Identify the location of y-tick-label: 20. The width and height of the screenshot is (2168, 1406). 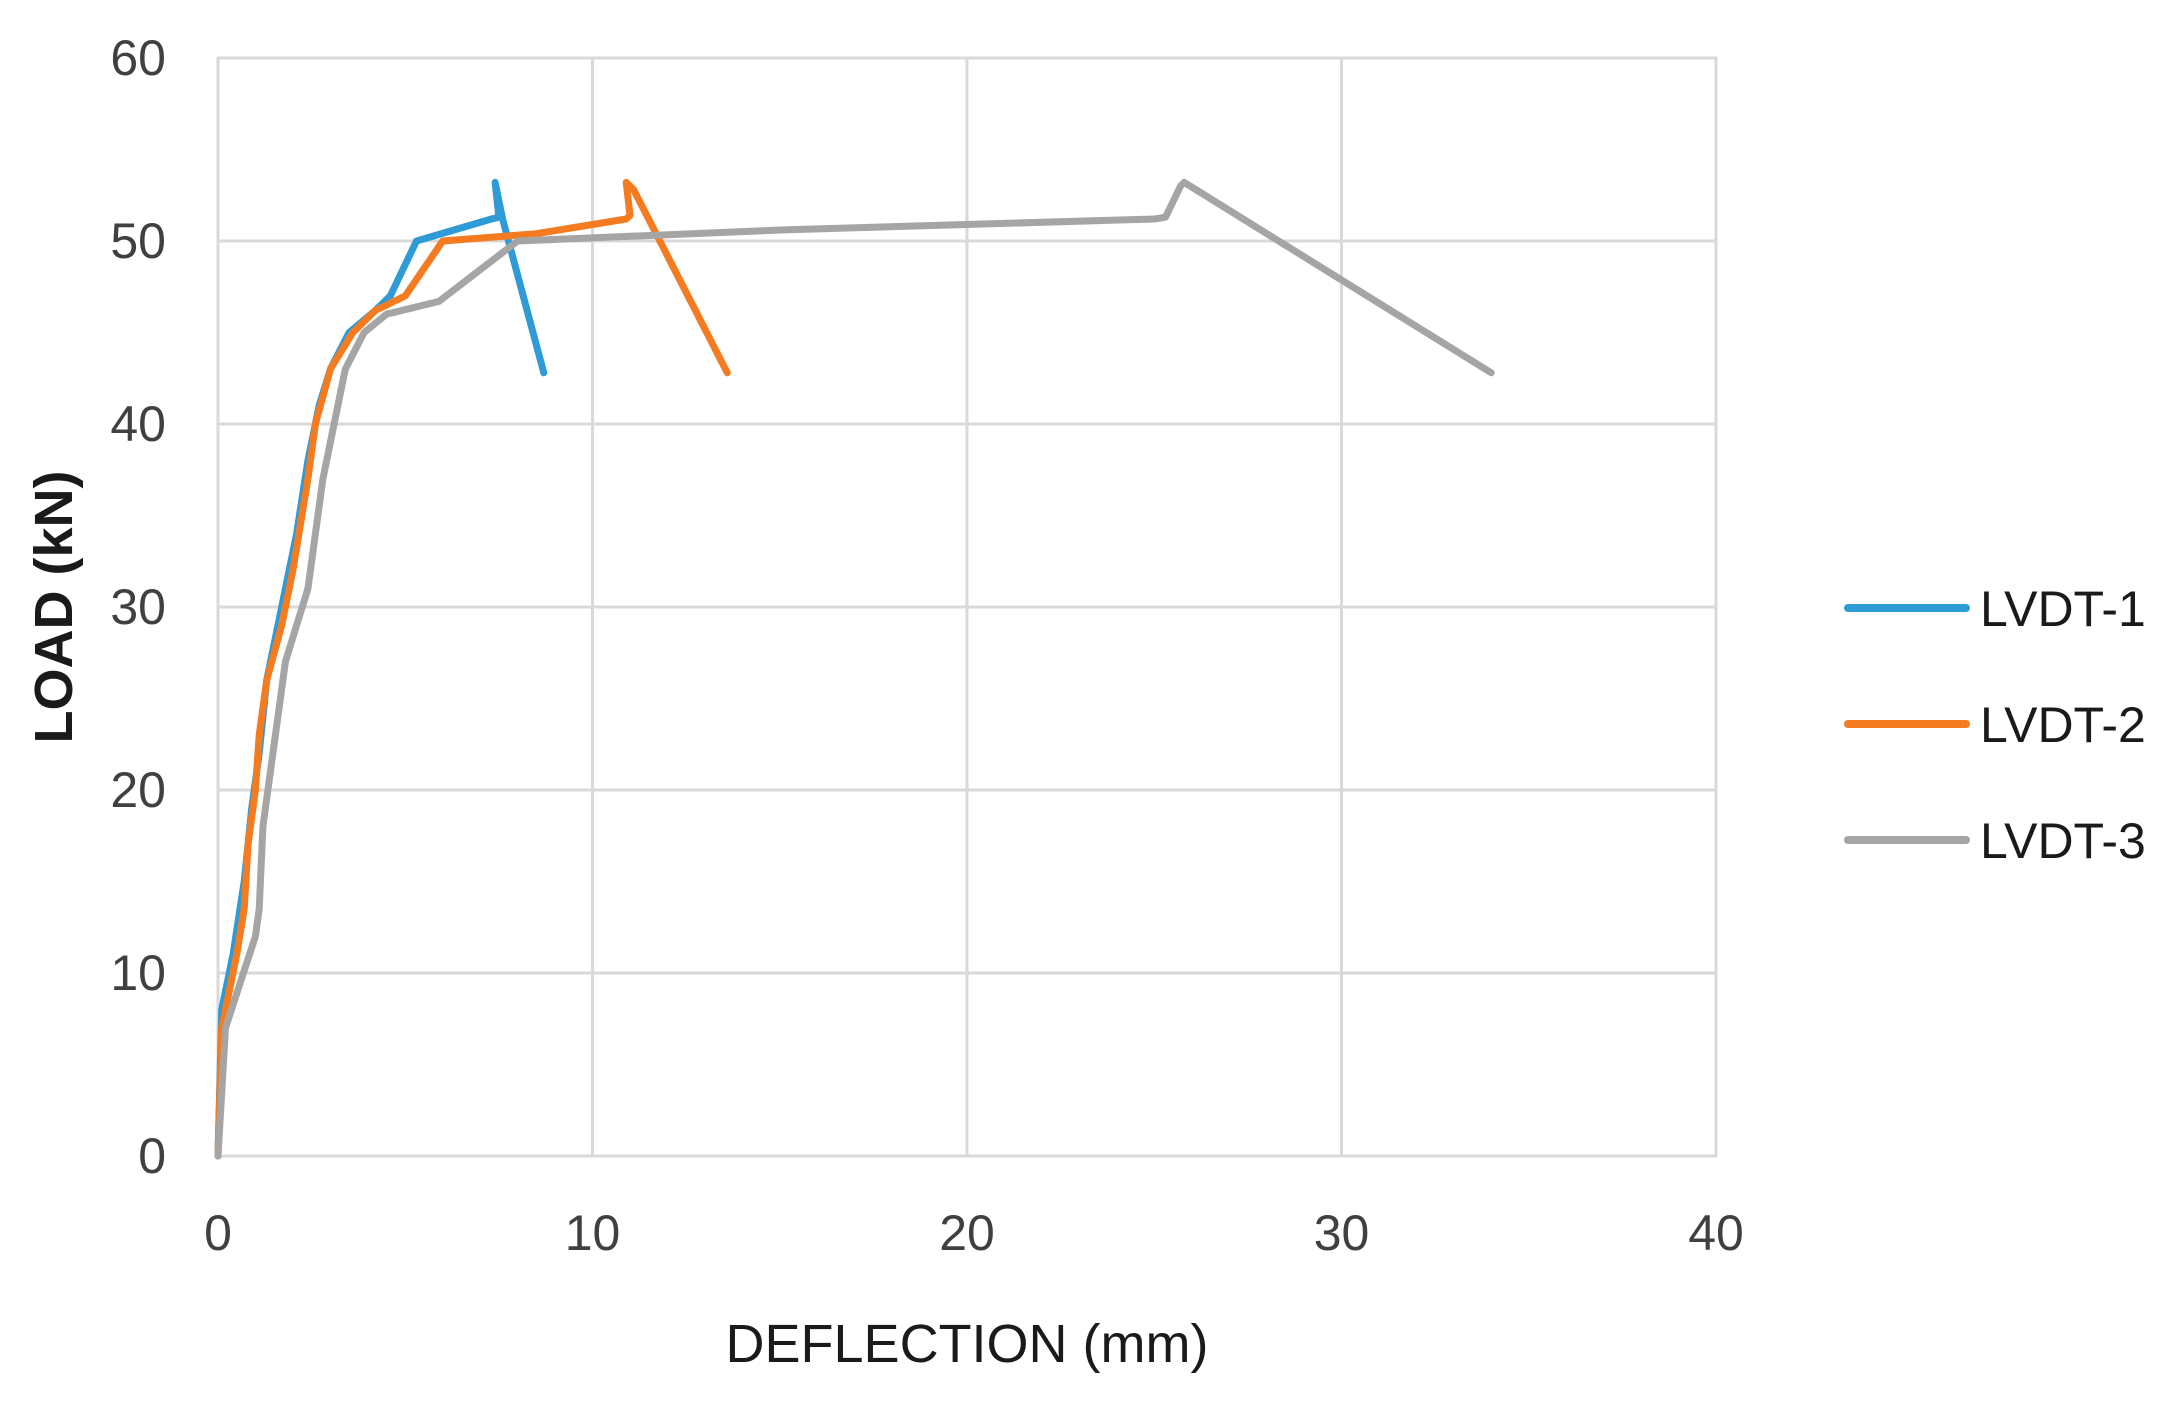
(138, 790).